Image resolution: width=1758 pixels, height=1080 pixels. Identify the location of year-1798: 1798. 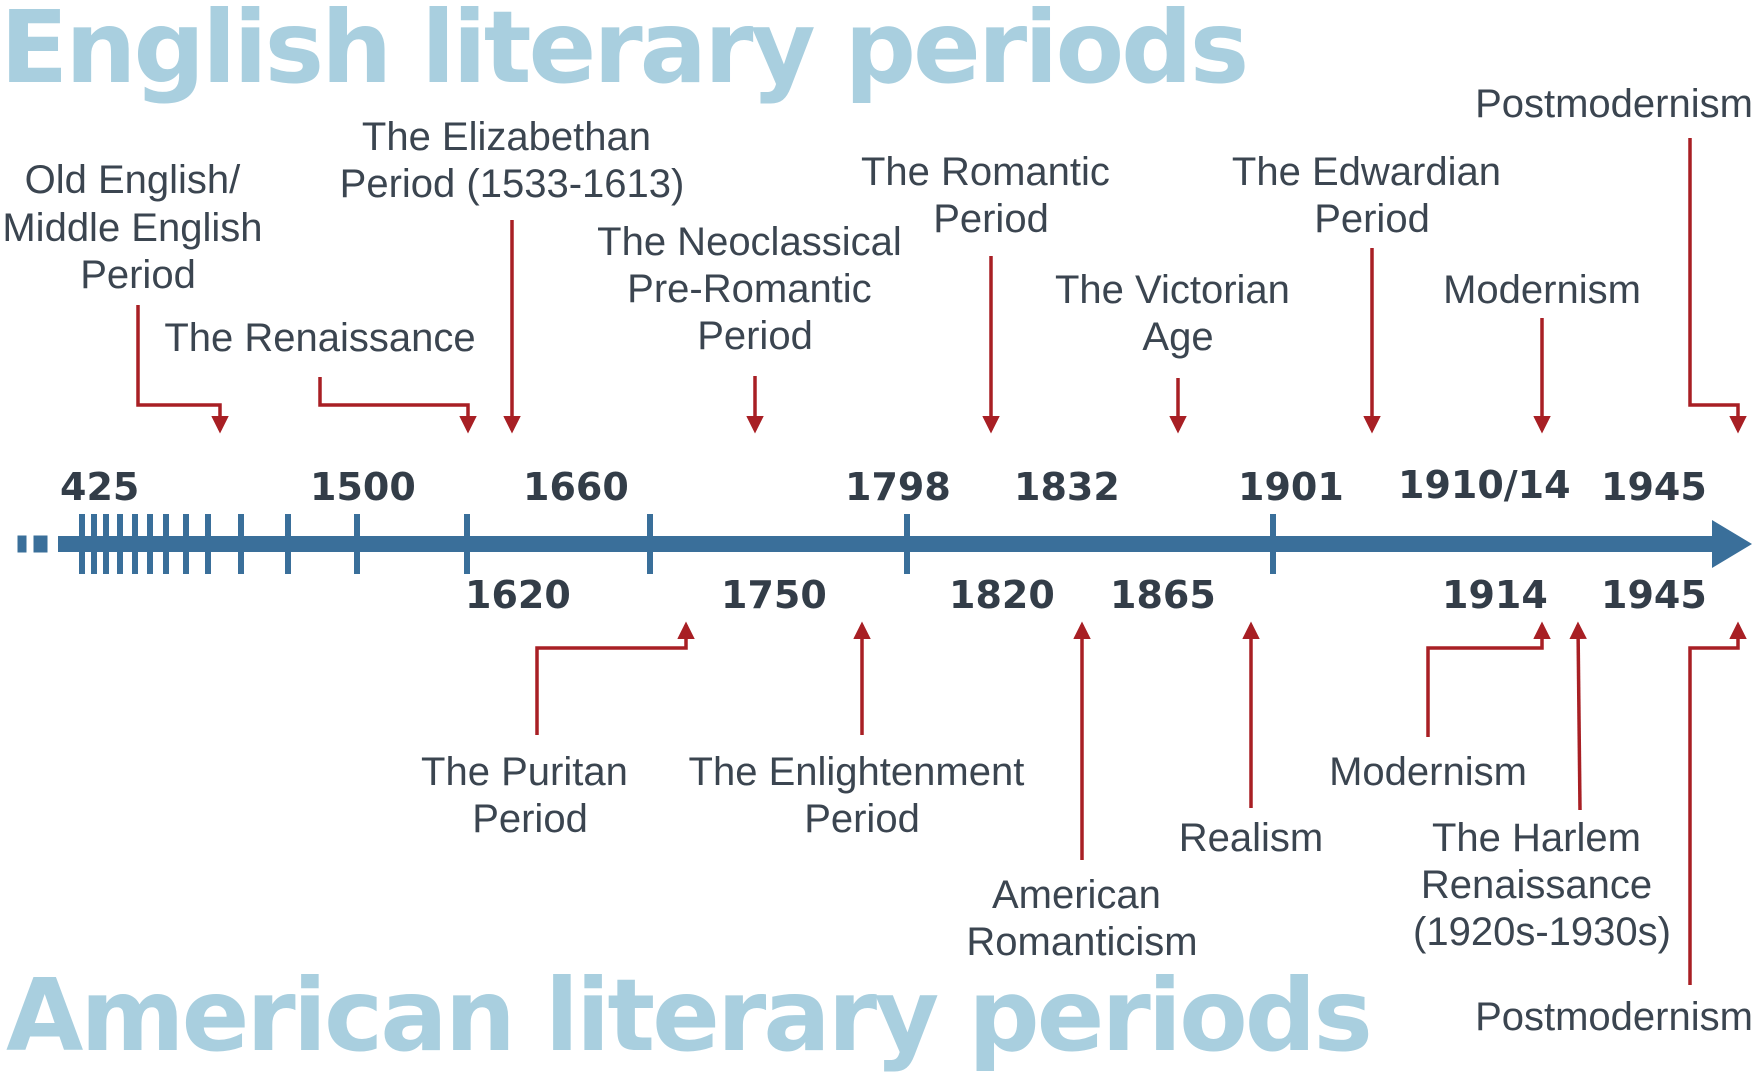
(898, 487).